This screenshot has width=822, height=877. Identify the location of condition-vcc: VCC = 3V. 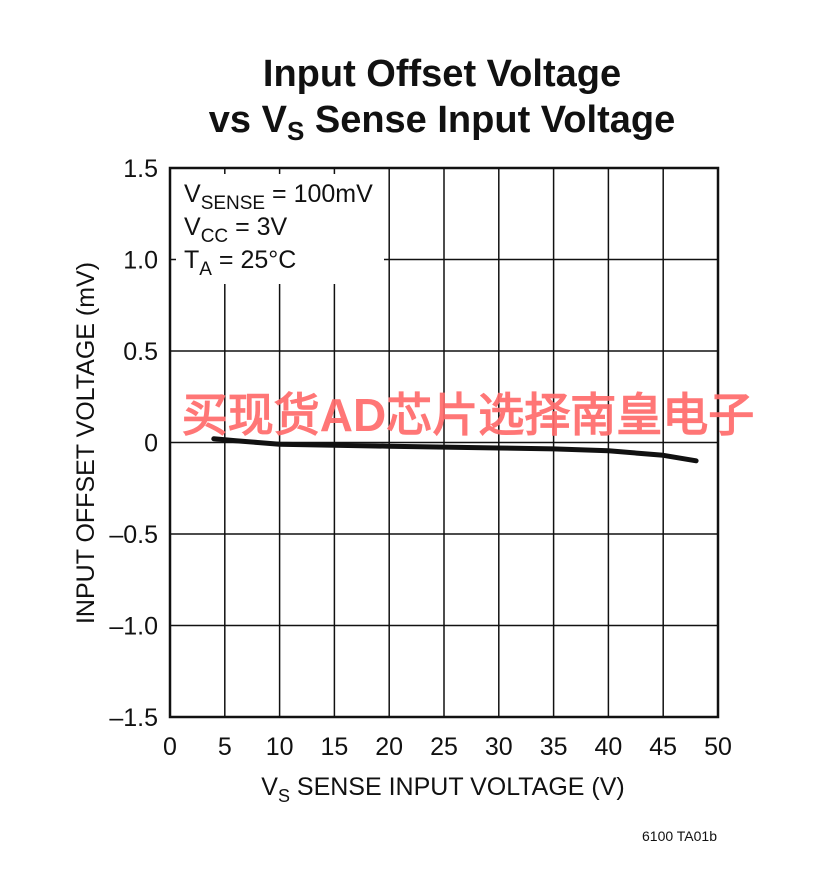
(236, 230).